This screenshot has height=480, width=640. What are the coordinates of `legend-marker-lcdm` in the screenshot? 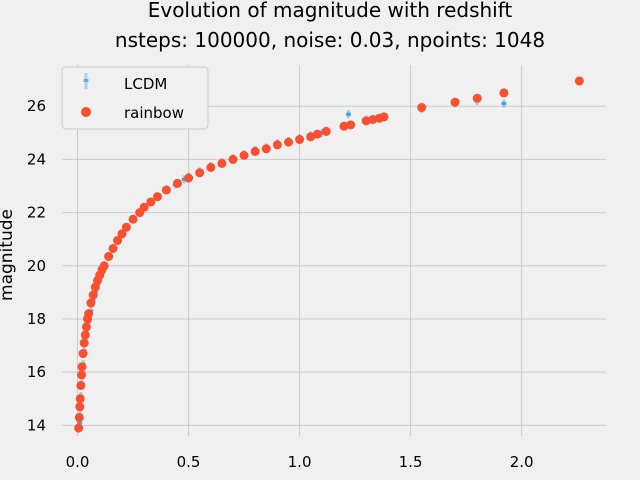 It's located at (86, 81).